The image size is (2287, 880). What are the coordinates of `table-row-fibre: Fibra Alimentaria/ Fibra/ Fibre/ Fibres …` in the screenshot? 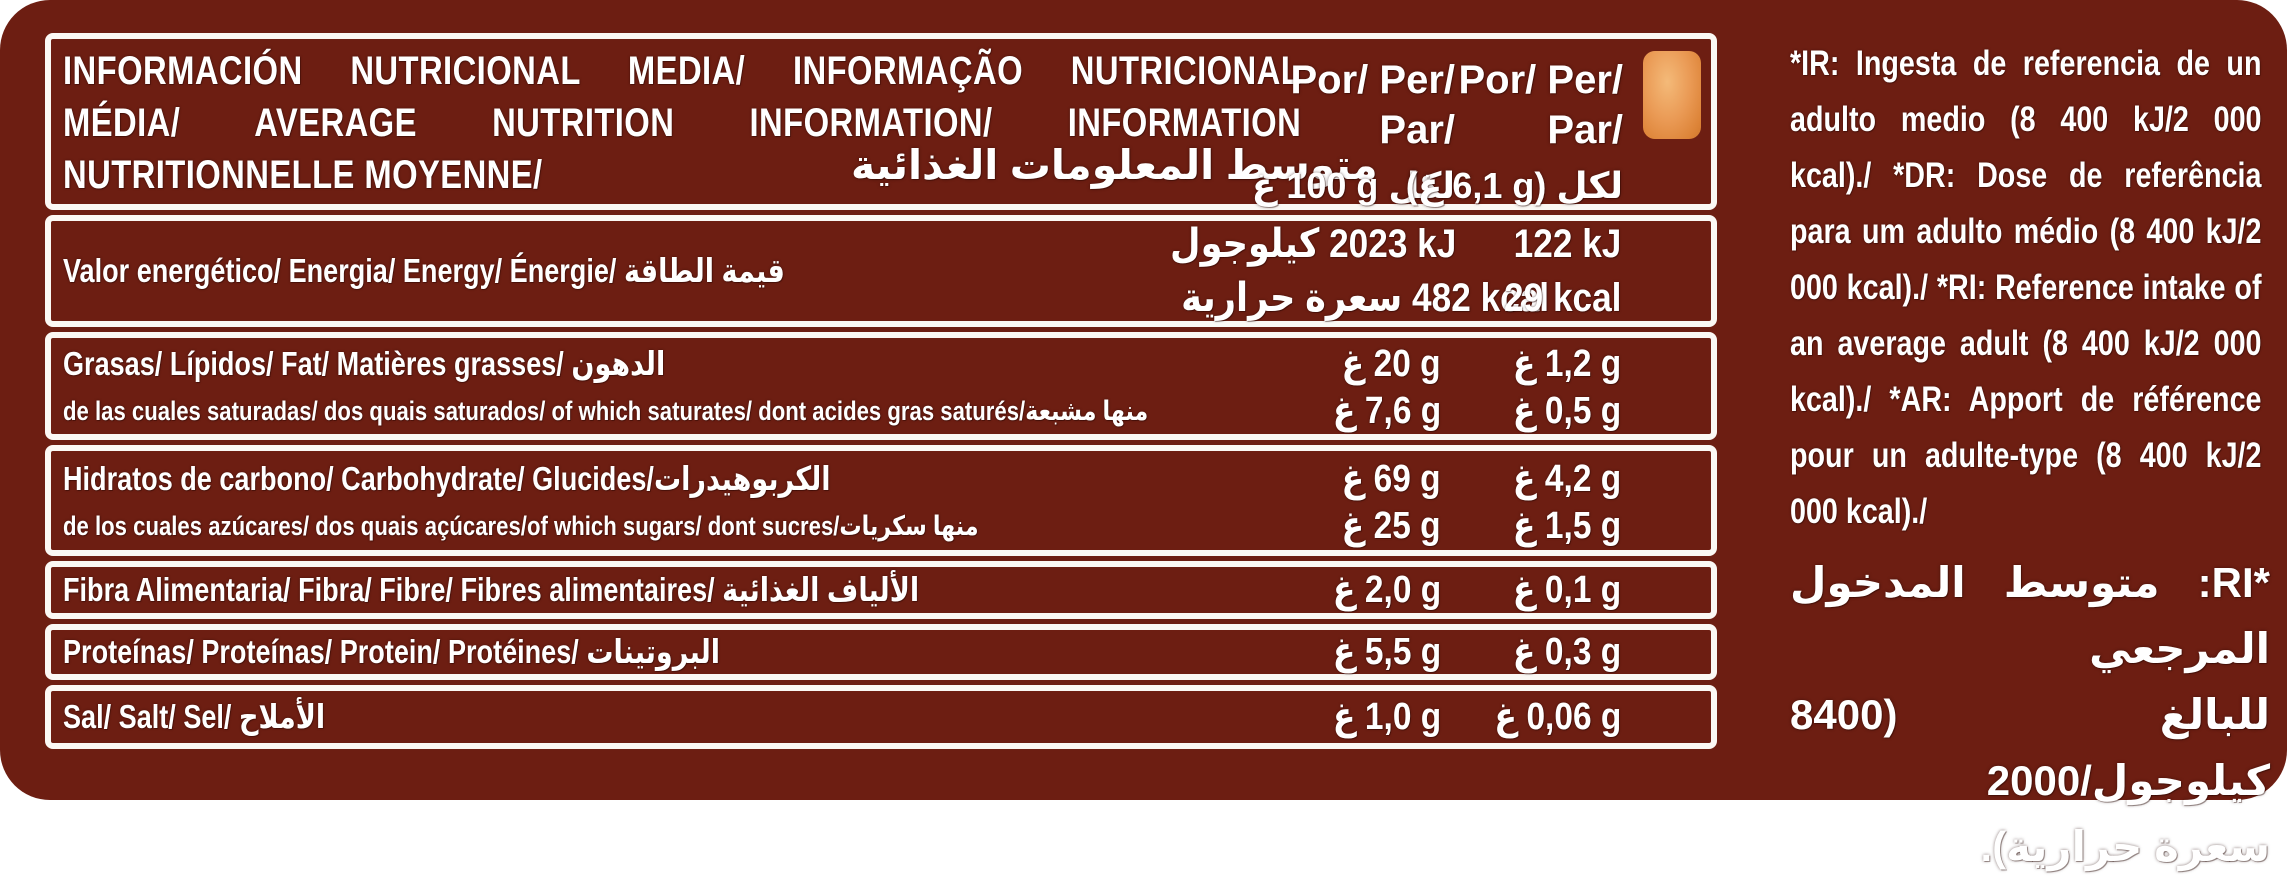 It's located at (881, 590).